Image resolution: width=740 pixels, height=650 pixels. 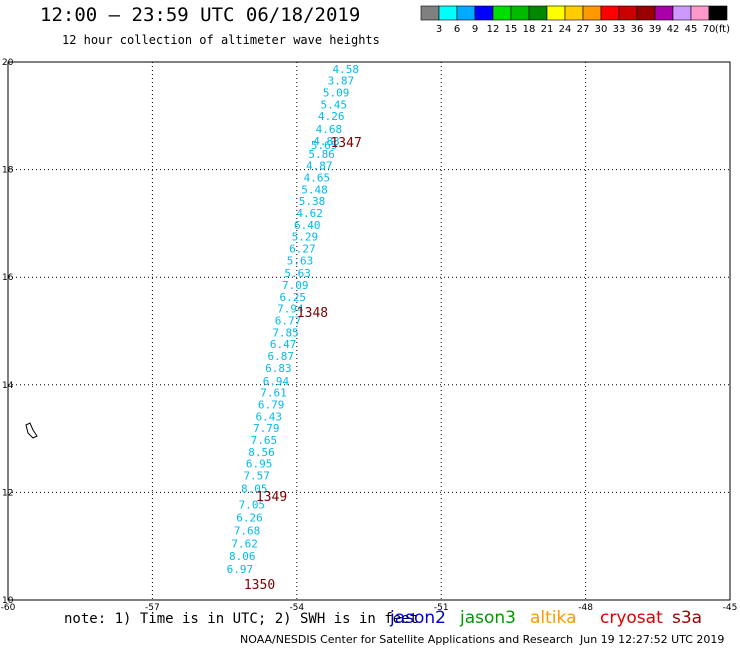 What do you see at coordinates (271, 497) in the screenshot?
I see `pass-time-label: 1349` at bounding box center [271, 497].